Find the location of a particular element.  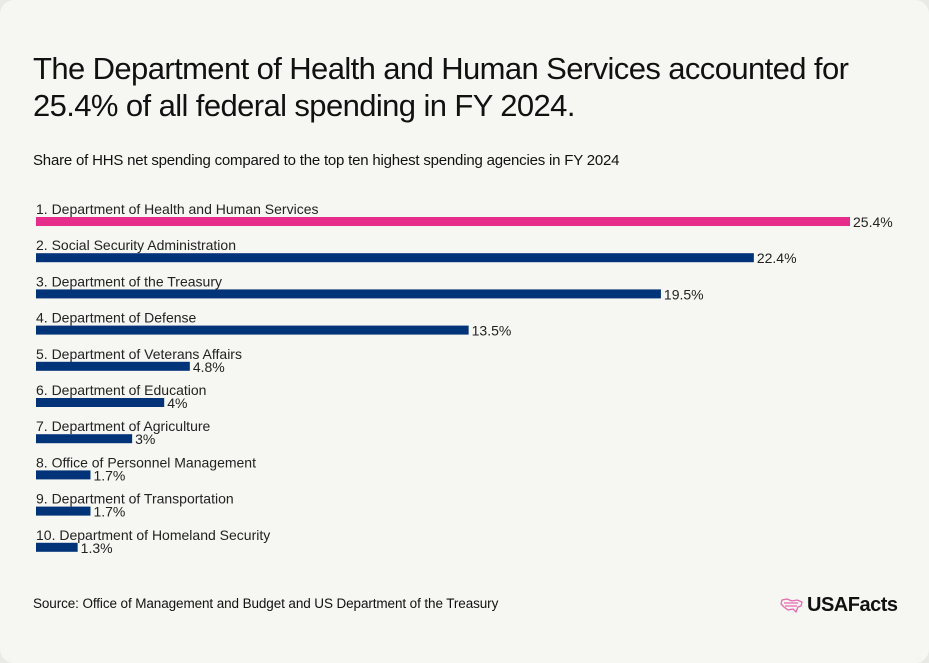

category-label: 2. Social Security Administration is located at coordinates (136, 245).